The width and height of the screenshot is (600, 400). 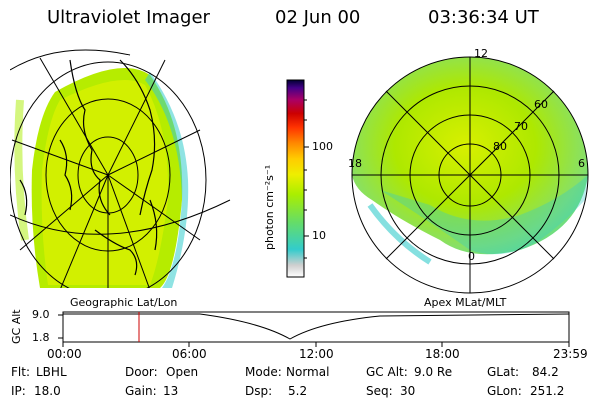 What do you see at coordinates (465, 302) in the screenshot?
I see `right-panel-caption: Apex MLat/MLT` at bounding box center [465, 302].